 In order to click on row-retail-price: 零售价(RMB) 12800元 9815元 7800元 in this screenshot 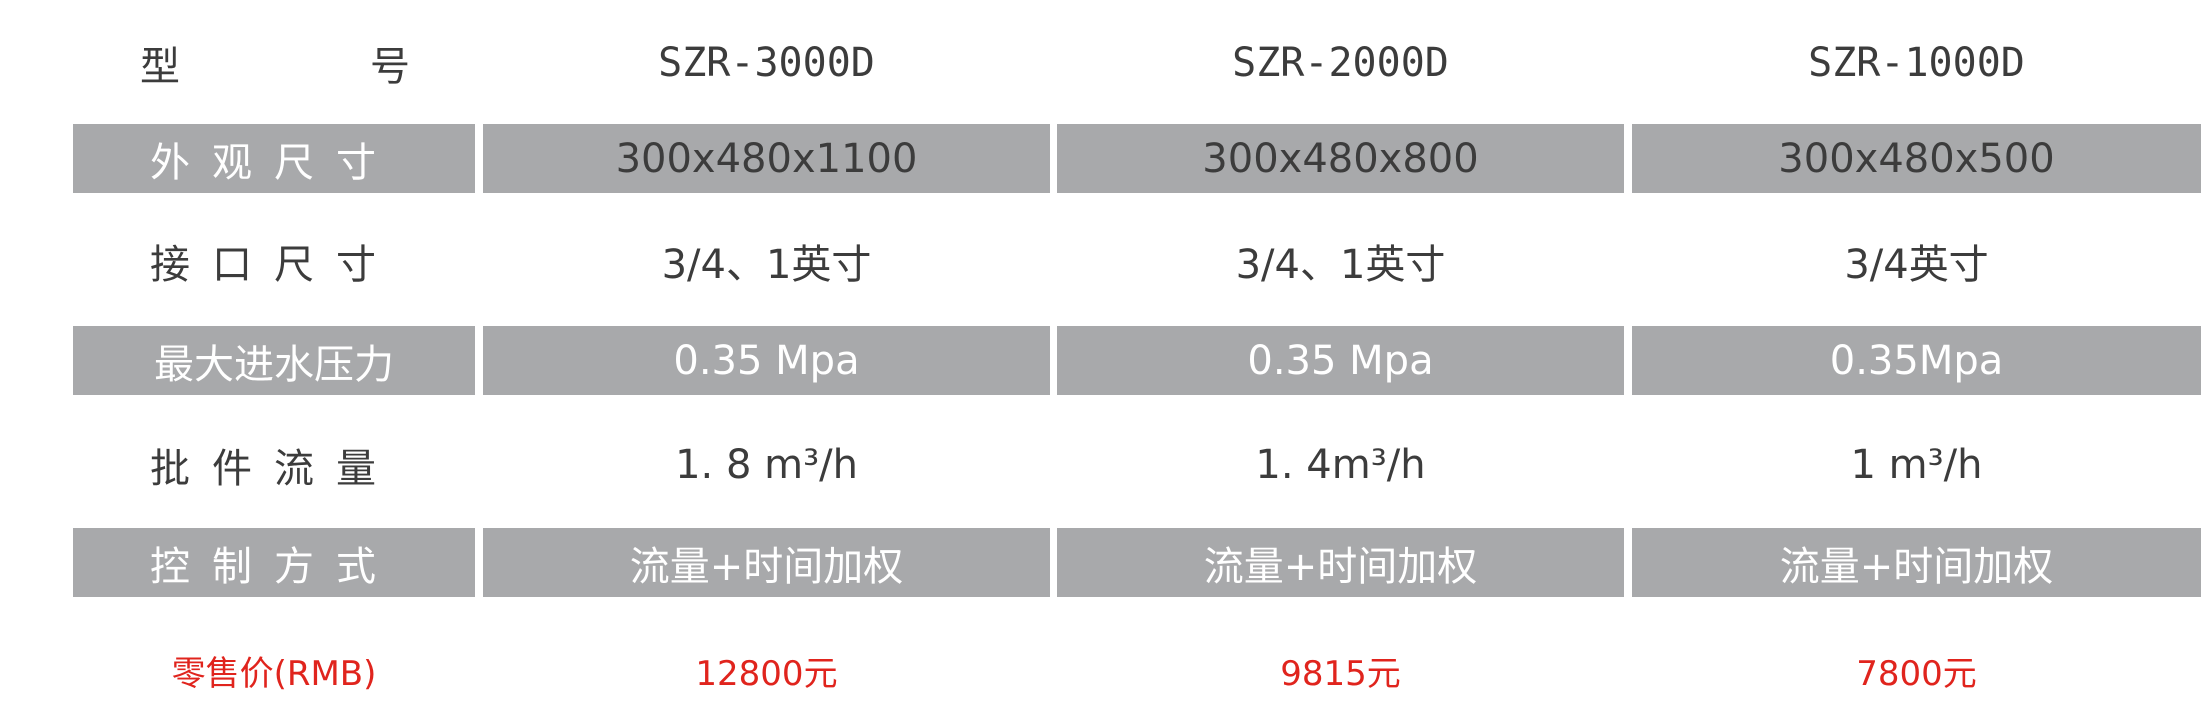, I will do `click(1104, 670)`.